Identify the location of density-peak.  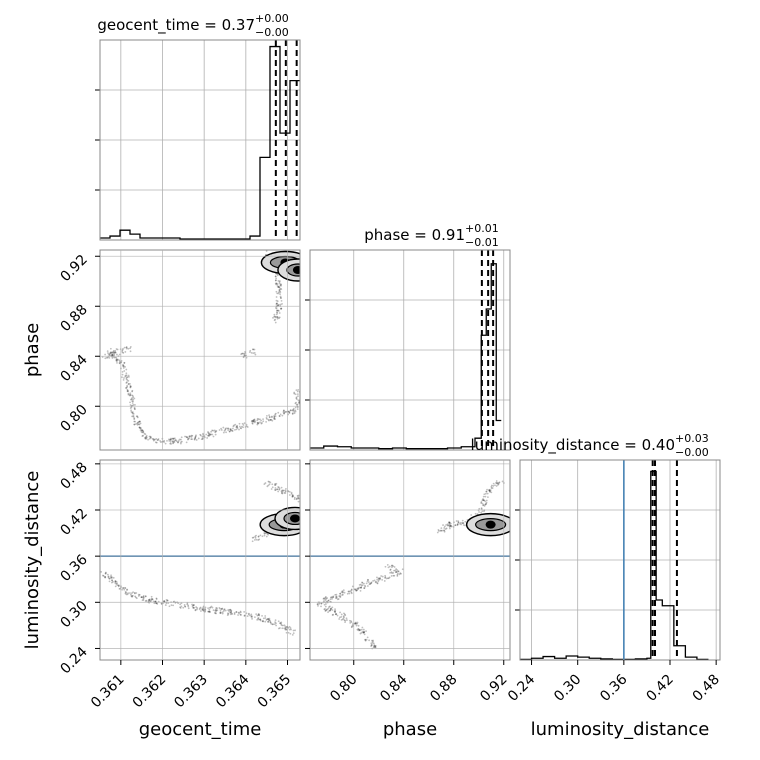
(296, 270).